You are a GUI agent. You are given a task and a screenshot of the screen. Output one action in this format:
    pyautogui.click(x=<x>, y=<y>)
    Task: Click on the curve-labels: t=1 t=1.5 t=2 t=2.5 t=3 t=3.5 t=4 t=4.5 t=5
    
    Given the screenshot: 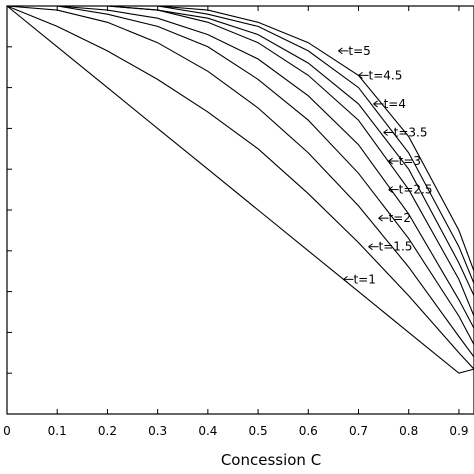 What is the action you would take?
    pyautogui.click(x=385, y=165)
    